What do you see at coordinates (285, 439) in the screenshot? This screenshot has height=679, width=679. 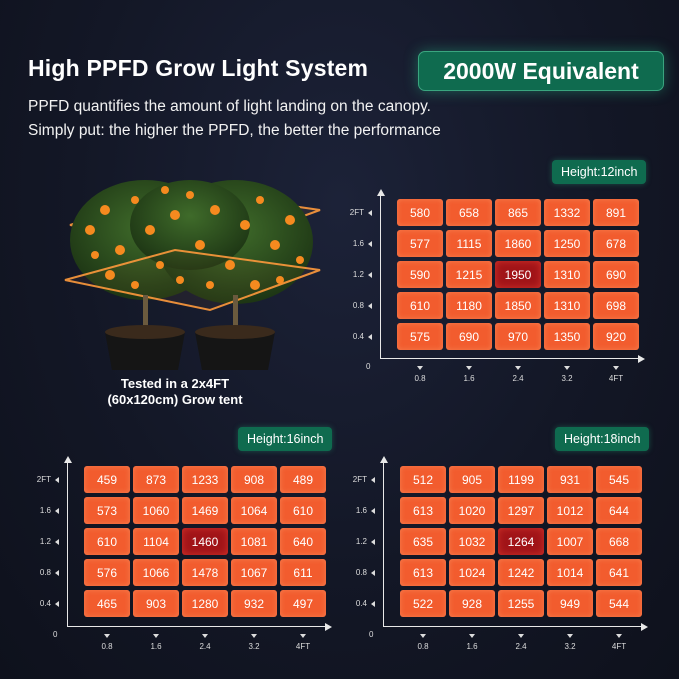 I see `height-badge: Height:16inch` at bounding box center [285, 439].